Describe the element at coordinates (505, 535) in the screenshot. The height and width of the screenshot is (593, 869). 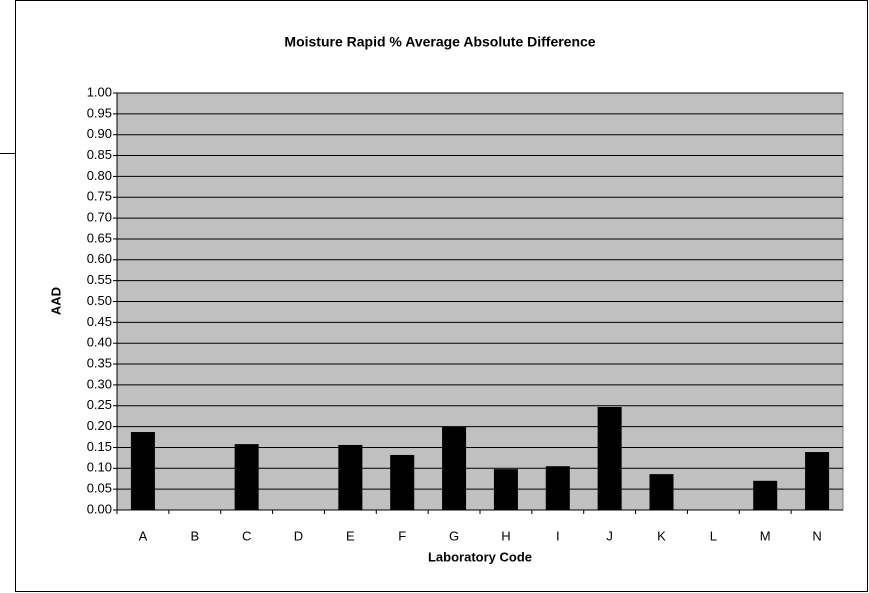
I see `x-tick-label: H` at that location.